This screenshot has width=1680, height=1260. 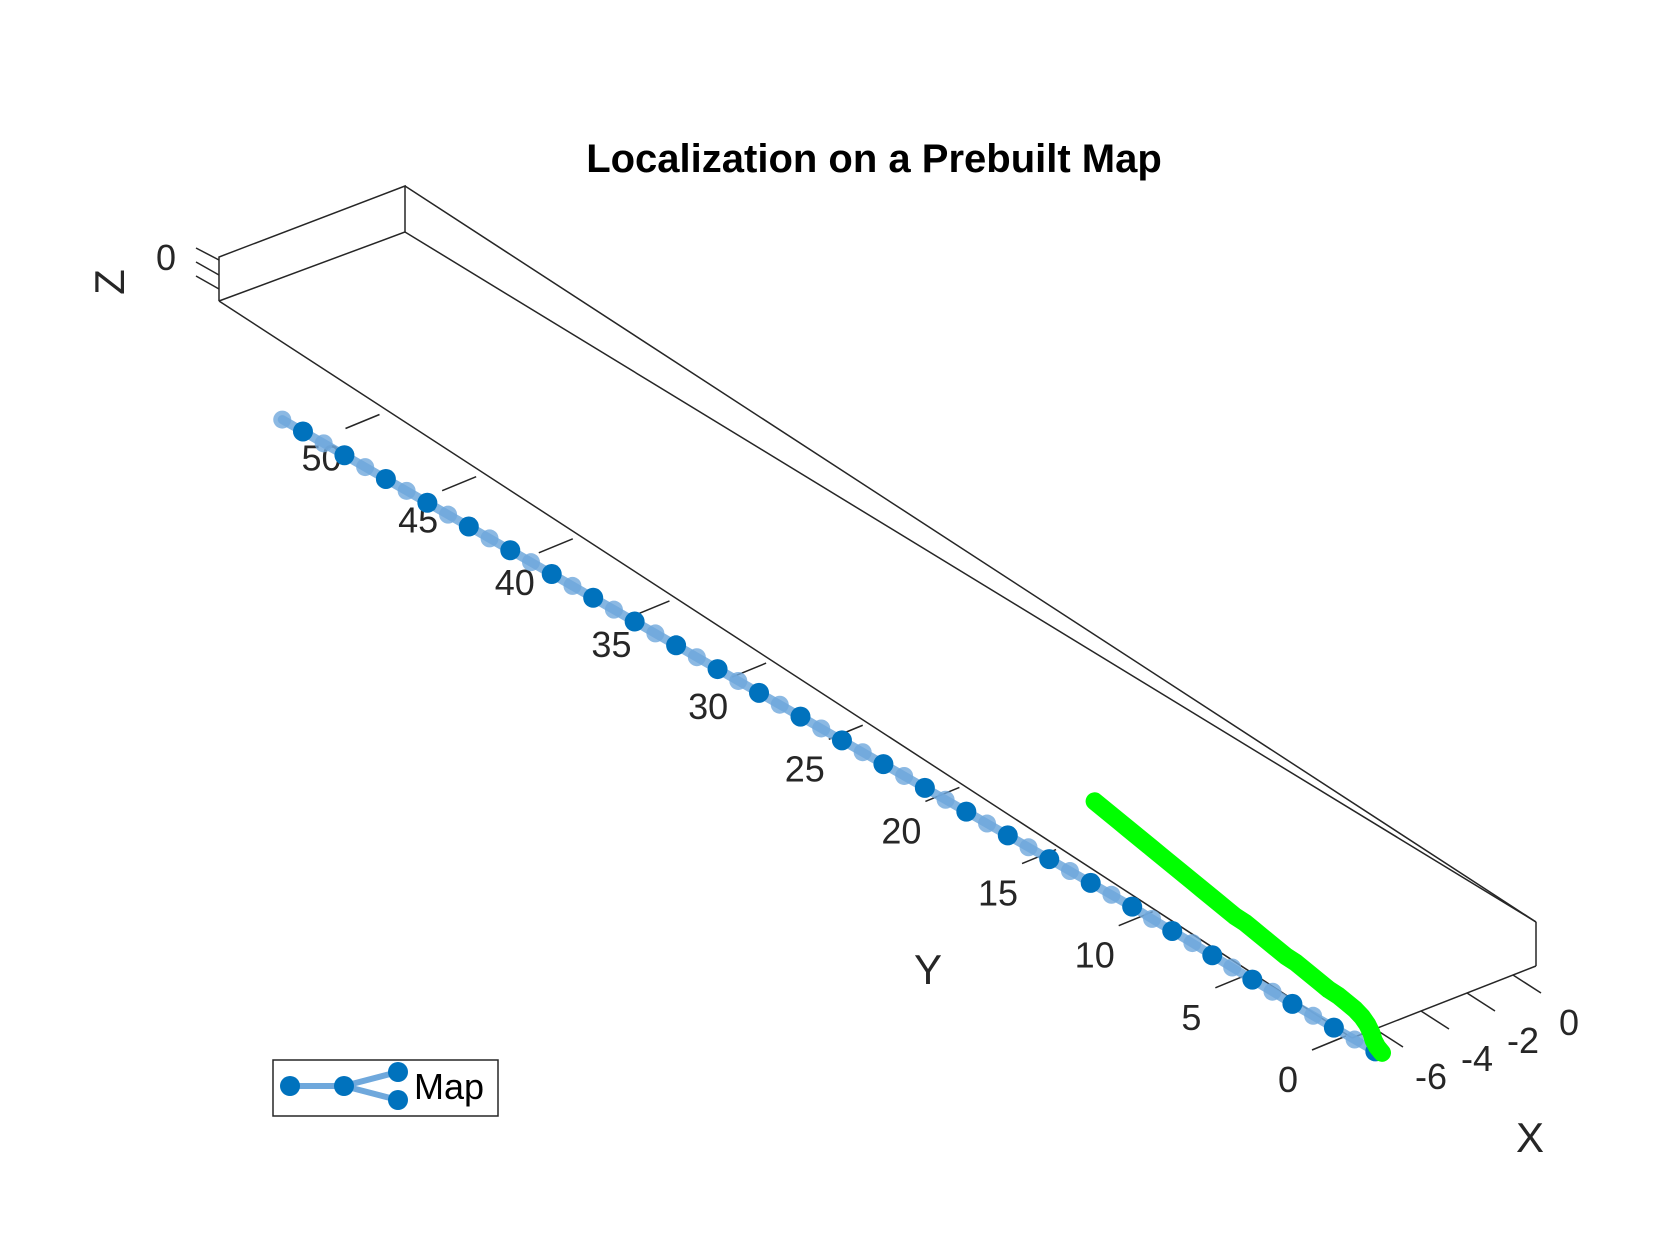 I want to click on x-axis-ticks: -6 -4 -2 0, so click(x=1476, y=1035).